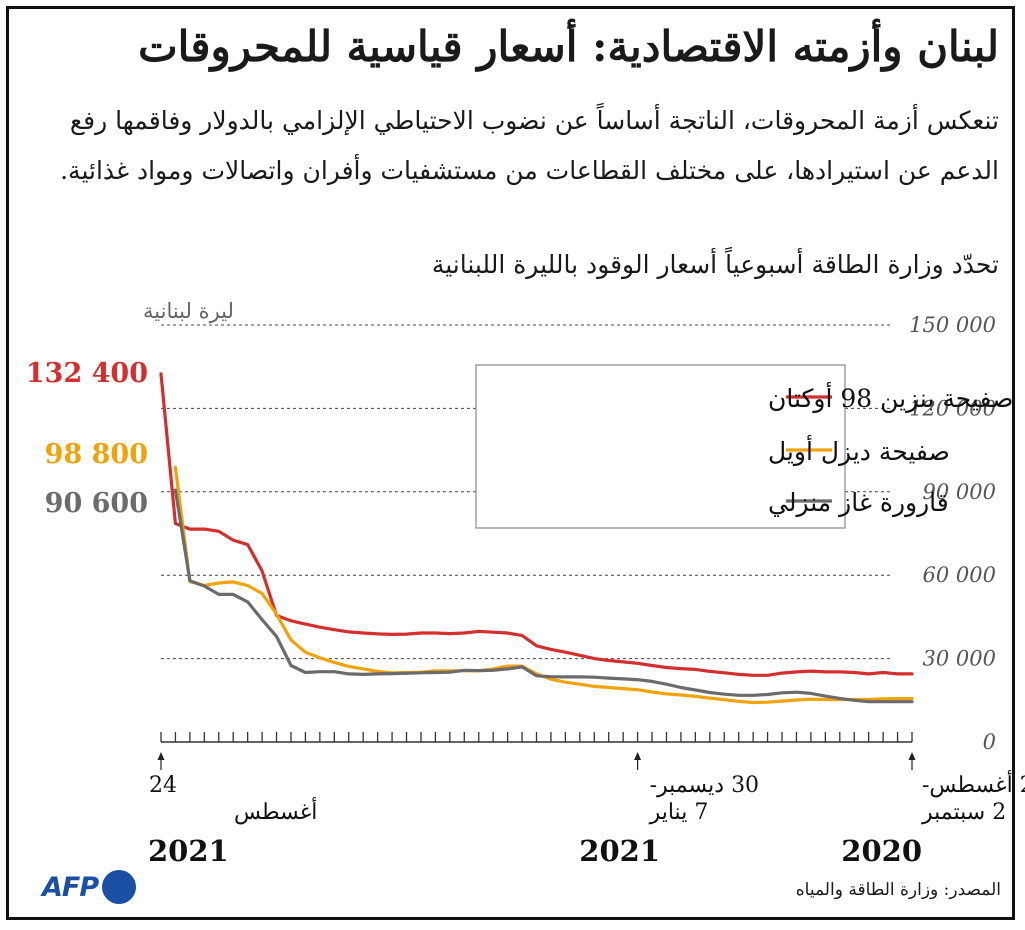 This screenshot has height=930, width=1025. I want to click on afp-logo-text: AFP, so click(70, 887).